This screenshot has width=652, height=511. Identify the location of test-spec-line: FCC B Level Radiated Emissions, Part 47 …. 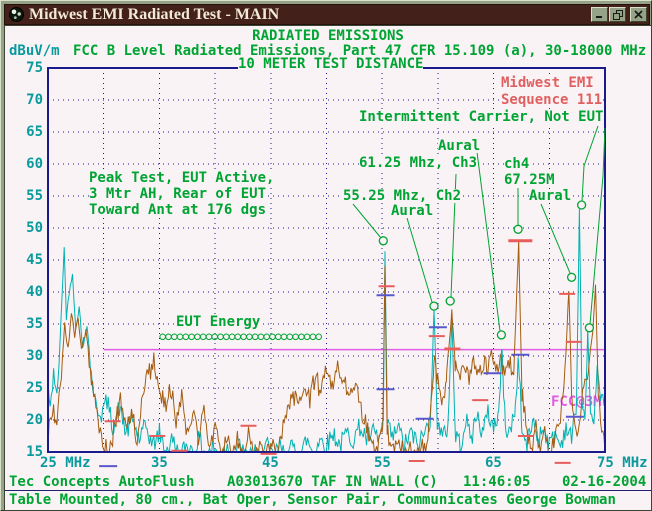
(360, 51).